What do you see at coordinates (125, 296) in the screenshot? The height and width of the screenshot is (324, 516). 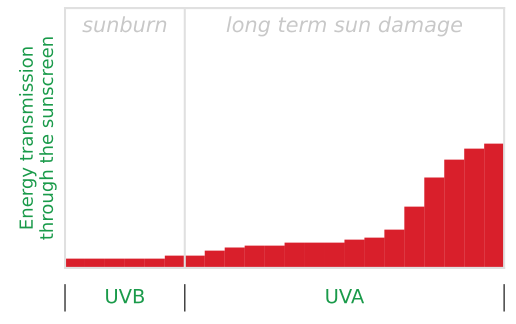 I see `text: UVB` at bounding box center [125, 296].